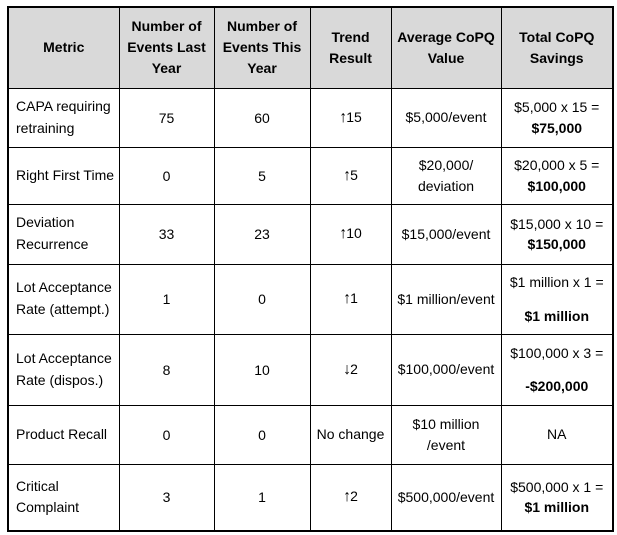 The width and height of the screenshot is (617, 535). I want to click on savings-amount: $100,000, so click(556, 185).